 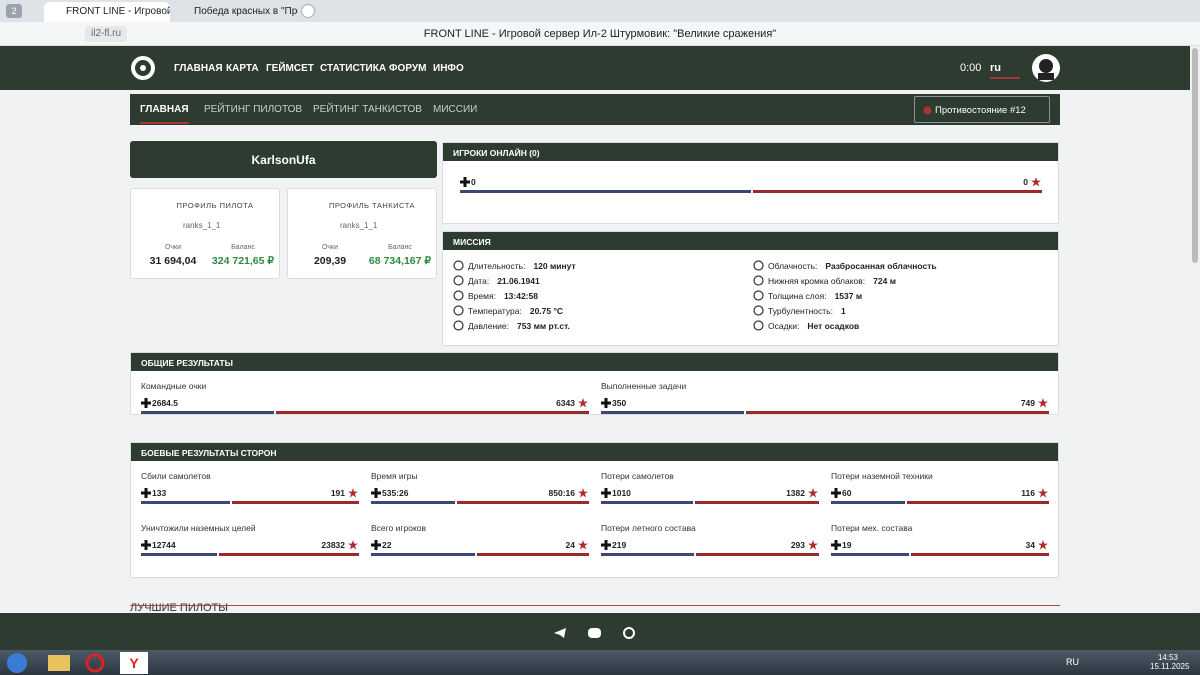 What do you see at coordinates (598, 633) in the screenshot?
I see `social-icons` at bounding box center [598, 633].